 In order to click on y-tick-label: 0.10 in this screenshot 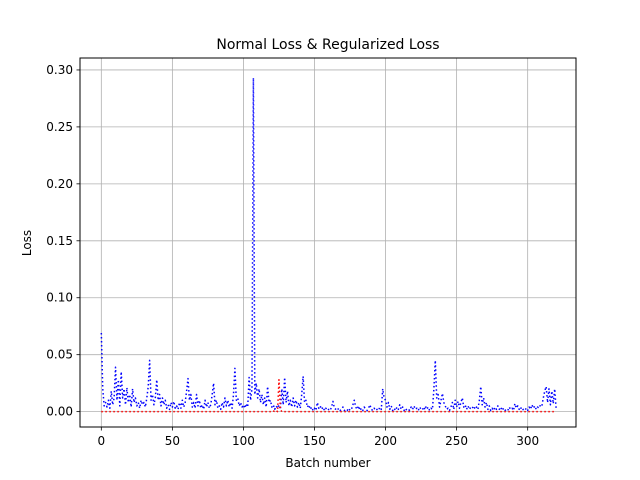, I will do `click(59, 298)`.